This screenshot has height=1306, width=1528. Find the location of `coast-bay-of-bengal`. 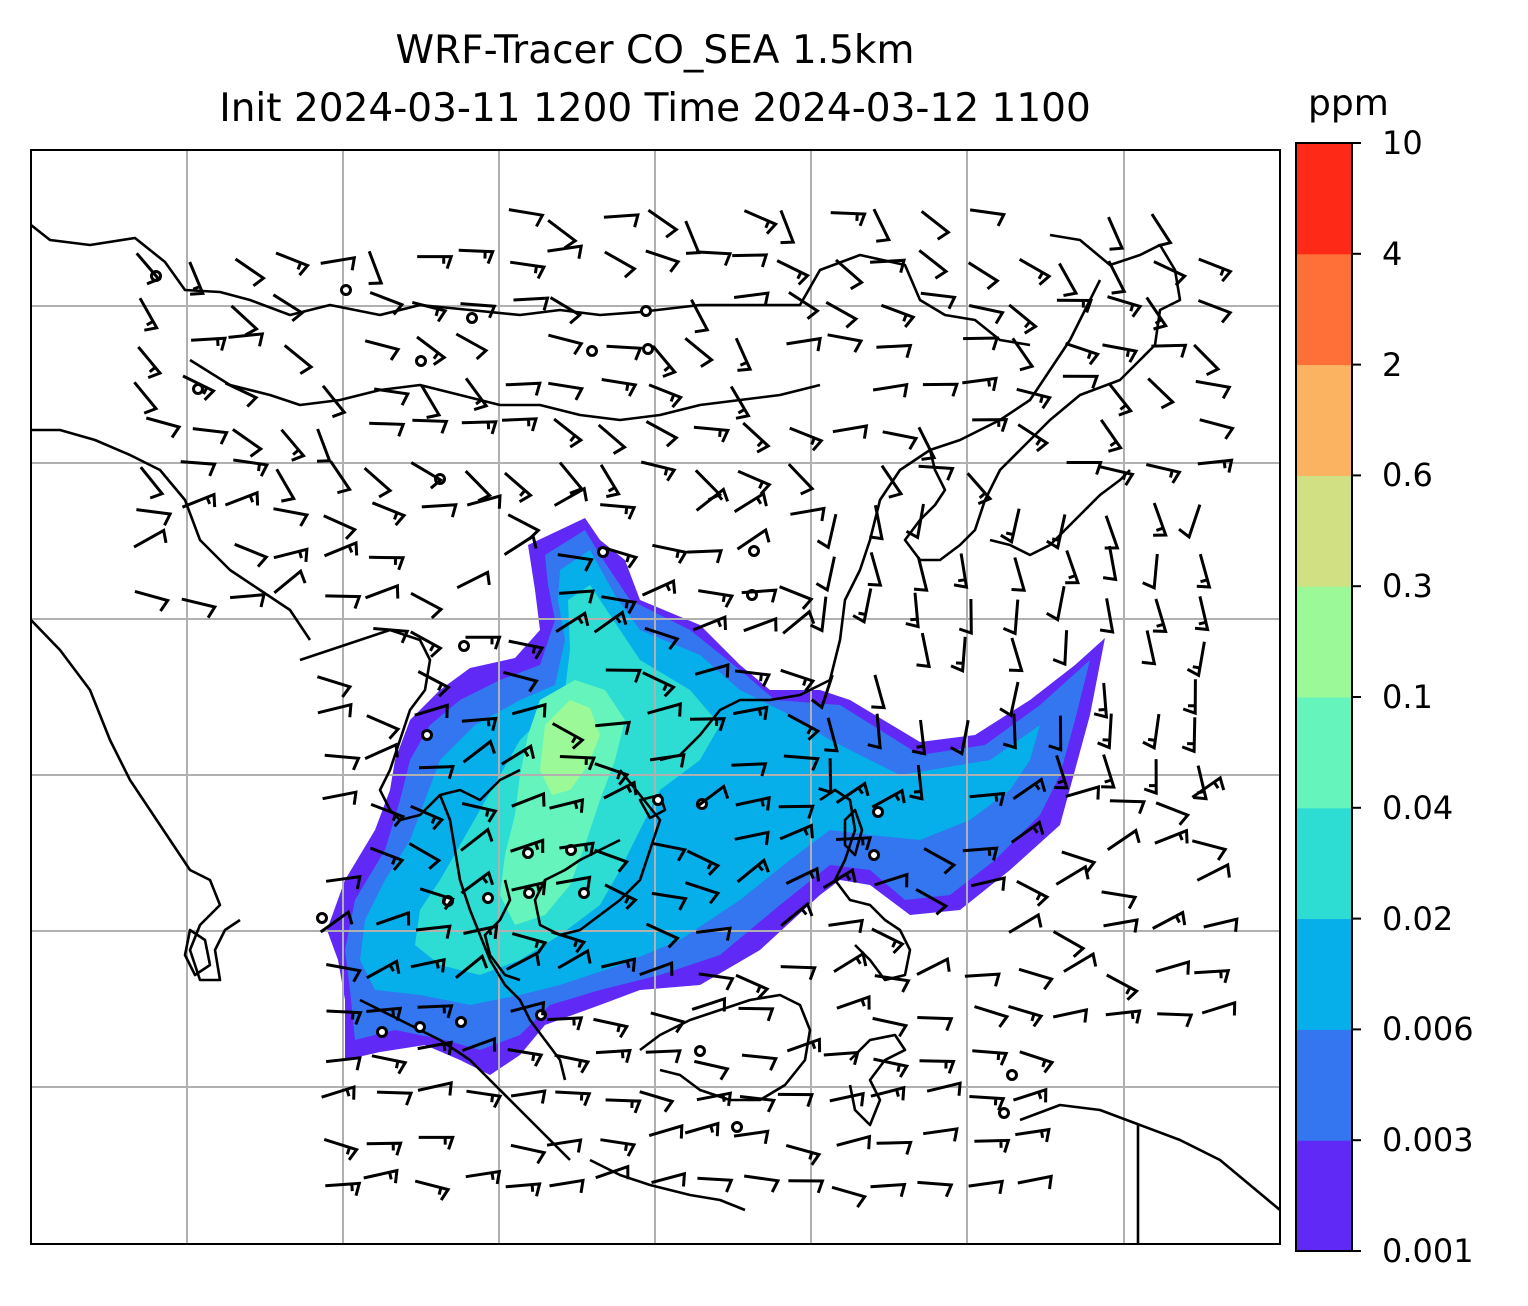

coast-bay-of-bengal is located at coordinates (136, 800).